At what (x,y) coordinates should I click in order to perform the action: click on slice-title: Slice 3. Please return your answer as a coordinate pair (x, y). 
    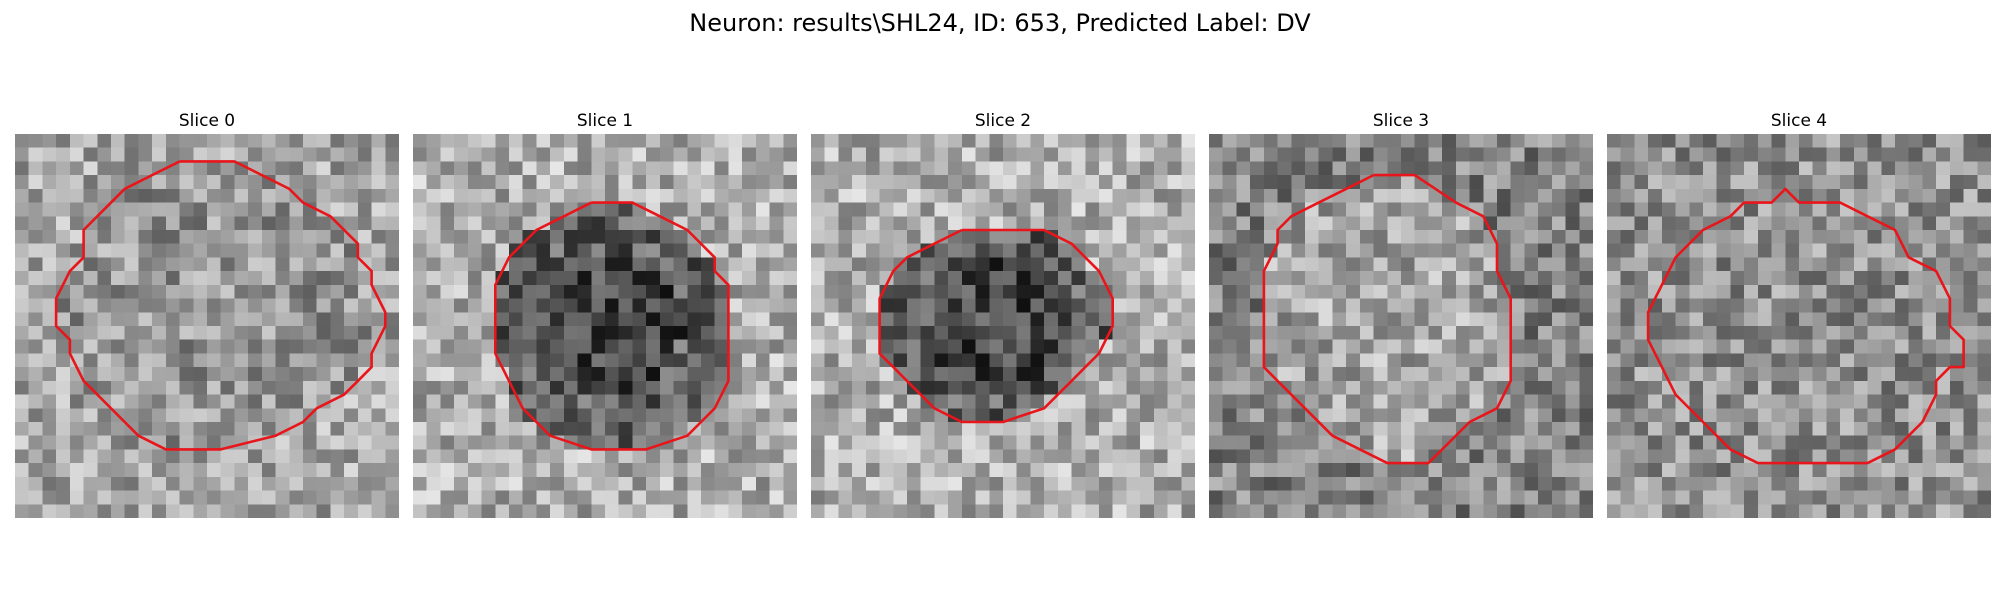
    Looking at the image, I should click on (1401, 121).